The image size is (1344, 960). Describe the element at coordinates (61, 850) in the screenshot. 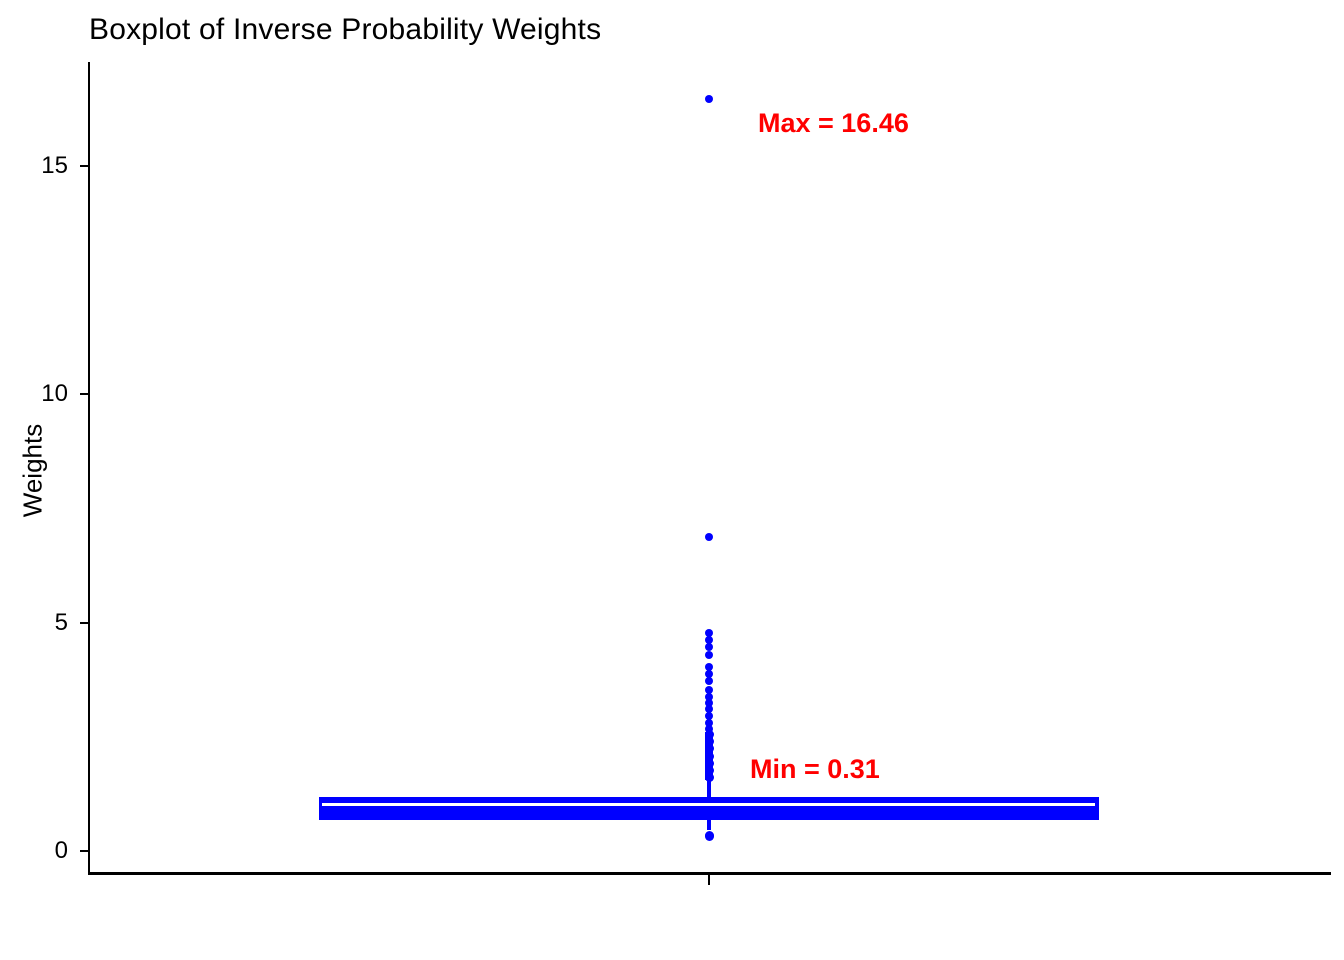

I see `y-tick-label: 0` at that location.